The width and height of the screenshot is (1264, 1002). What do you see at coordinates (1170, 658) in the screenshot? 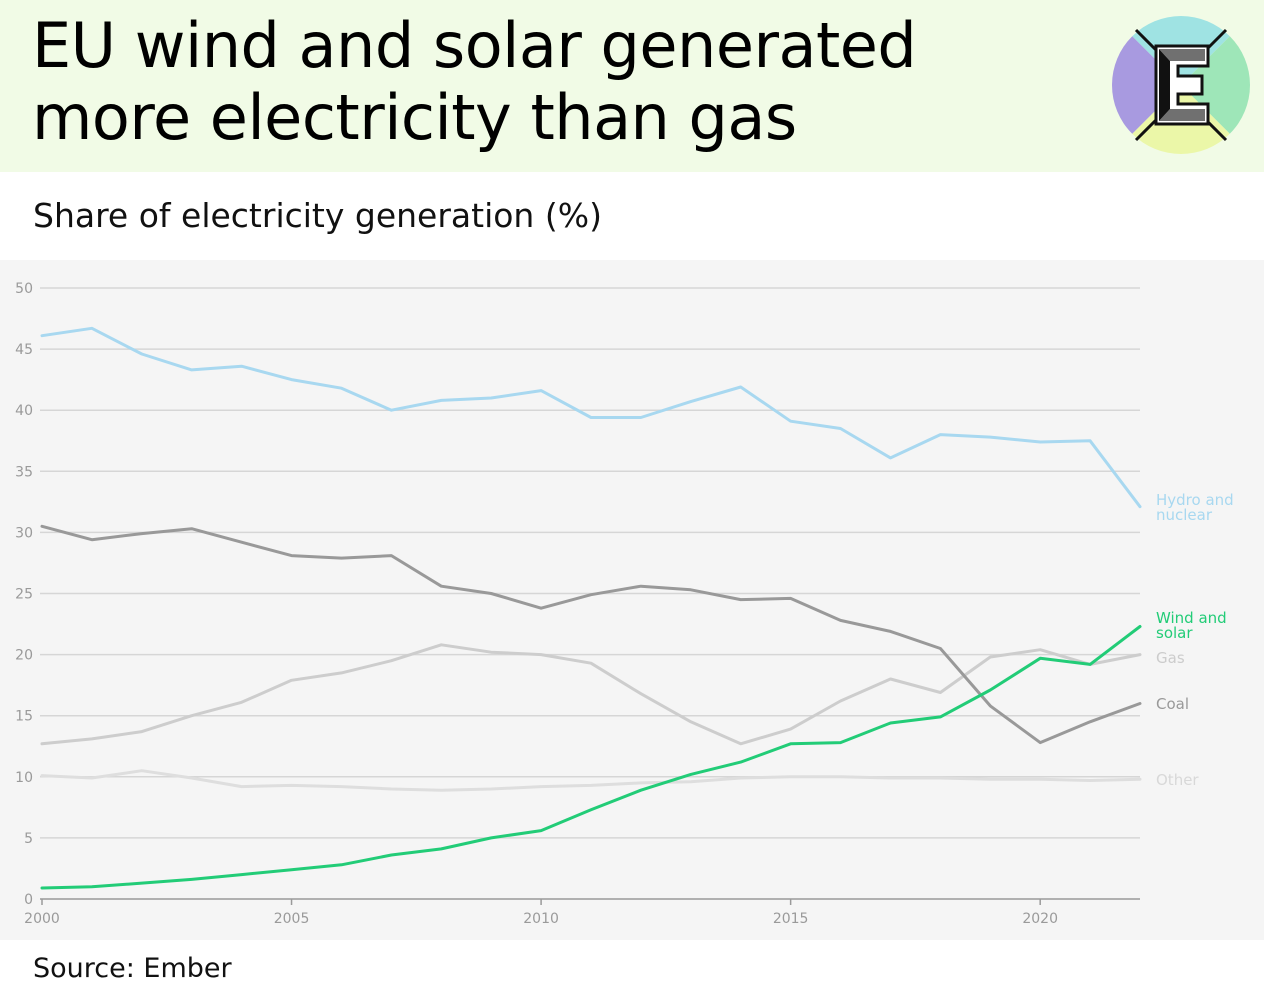
I see `series-label-gas: Gas` at bounding box center [1170, 658].